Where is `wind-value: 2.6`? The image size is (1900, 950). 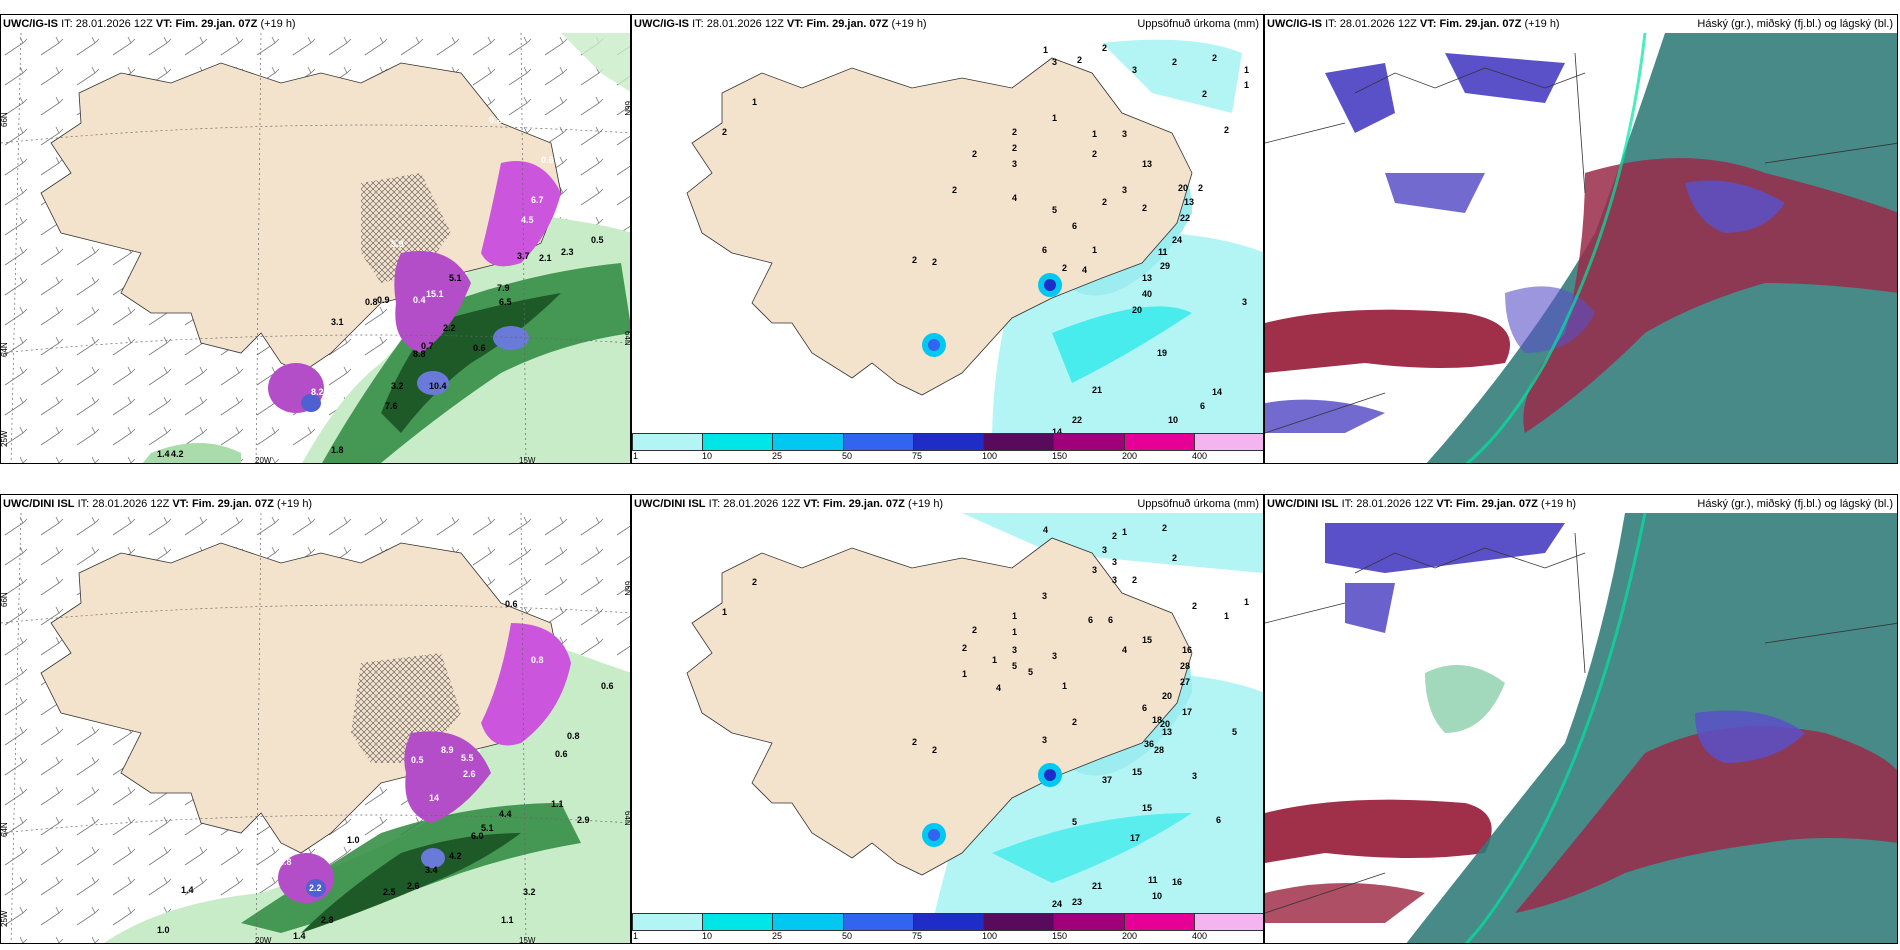 wind-value: 2.6 is located at coordinates (413, 886).